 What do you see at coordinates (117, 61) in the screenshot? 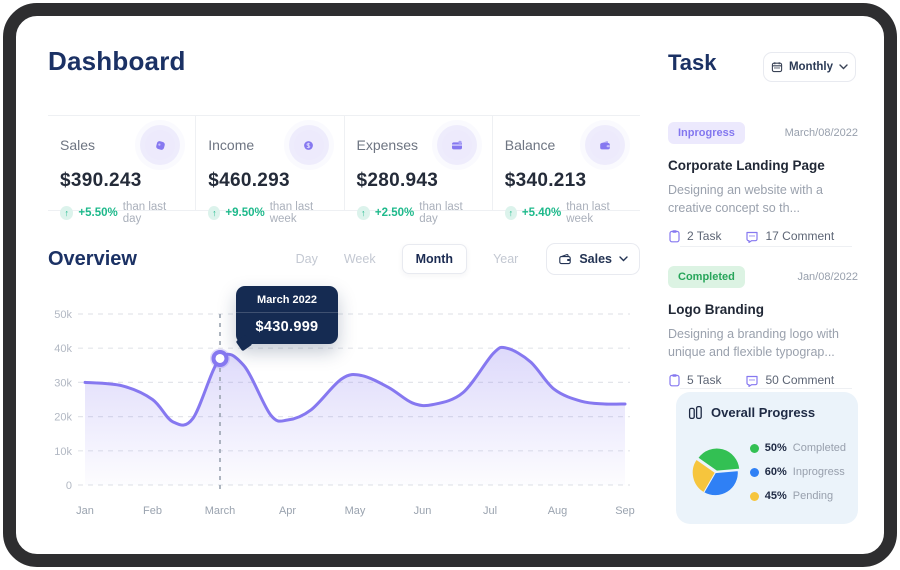
I see `page-title: Dashboard` at bounding box center [117, 61].